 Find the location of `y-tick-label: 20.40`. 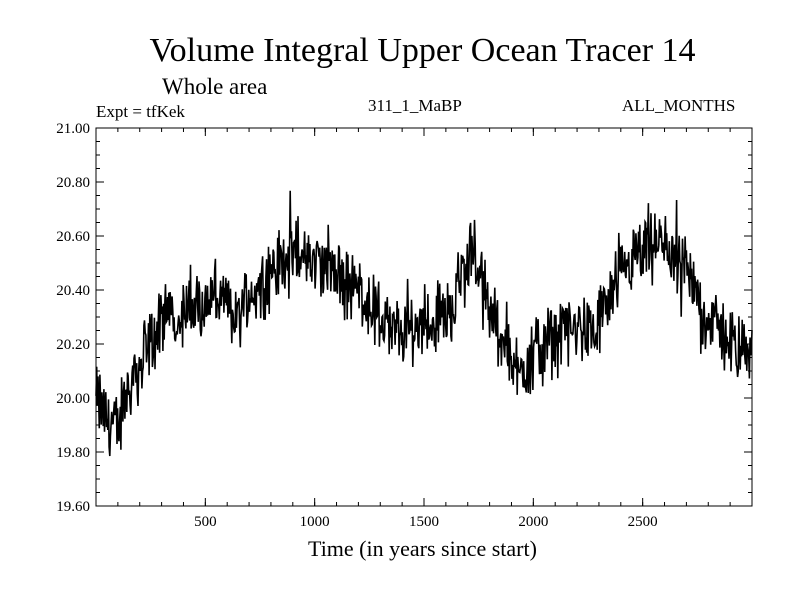

y-tick-label: 20.40 is located at coordinates (73, 291).